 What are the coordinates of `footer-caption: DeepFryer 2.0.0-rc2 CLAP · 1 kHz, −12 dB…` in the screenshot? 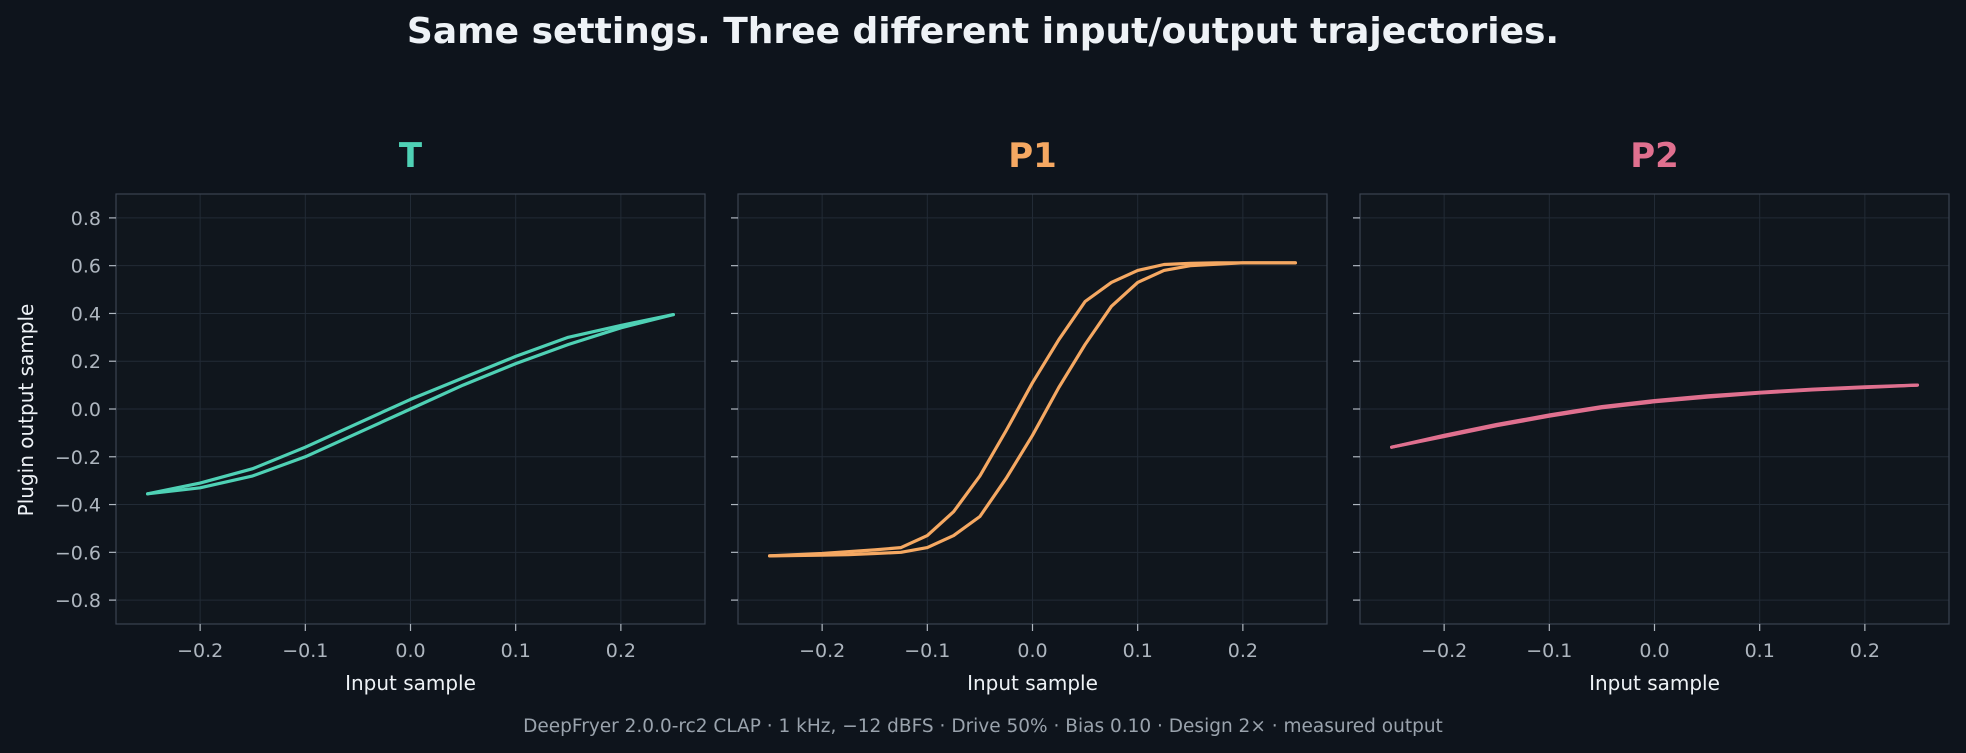 It's located at (983, 726).